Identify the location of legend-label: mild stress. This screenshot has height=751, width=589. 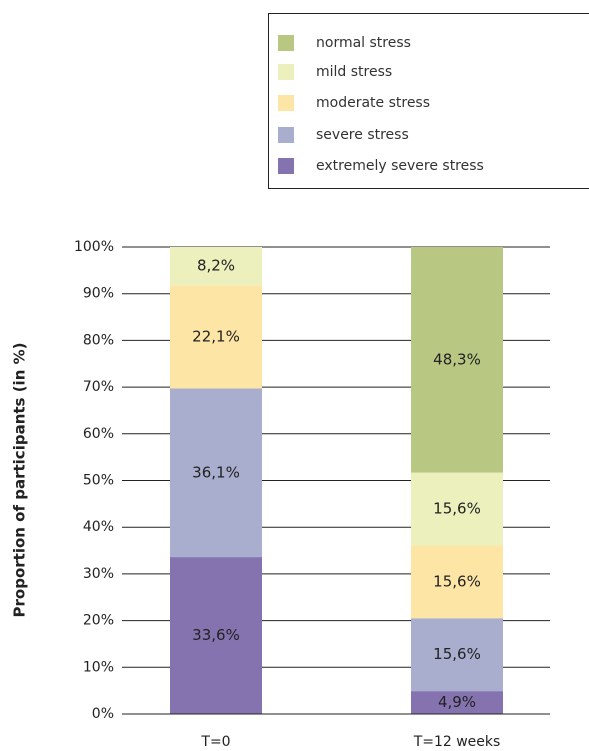
(354, 72).